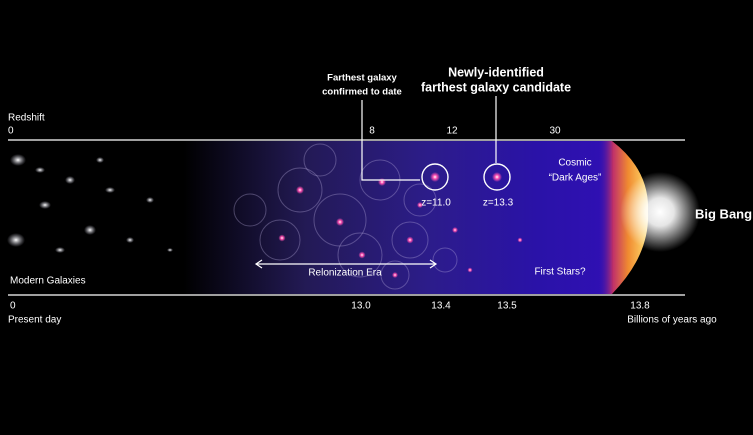  Describe the element at coordinates (372, 131) in the screenshot. I see `tick-label: 8` at that location.